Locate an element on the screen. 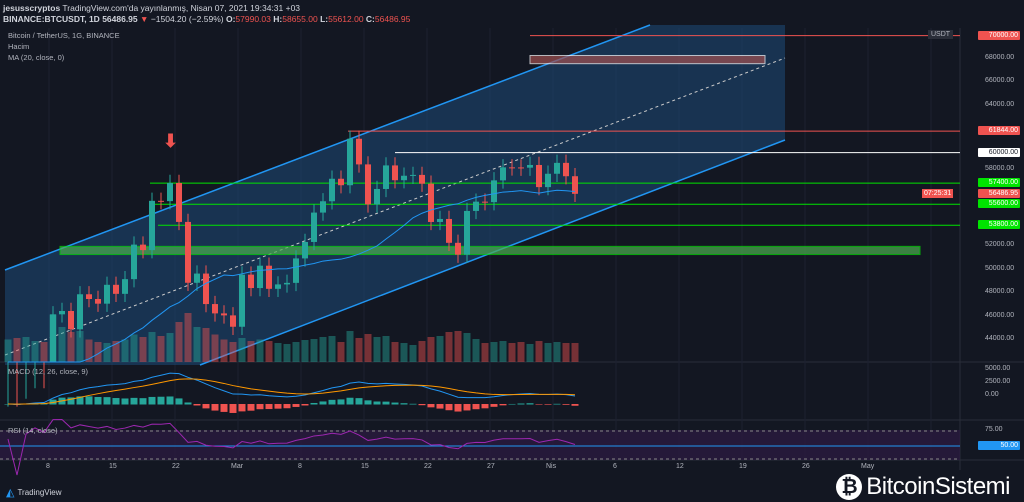 The width and height of the screenshot is (1024, 502). time-tick: May is located at coordinates (868, 466).